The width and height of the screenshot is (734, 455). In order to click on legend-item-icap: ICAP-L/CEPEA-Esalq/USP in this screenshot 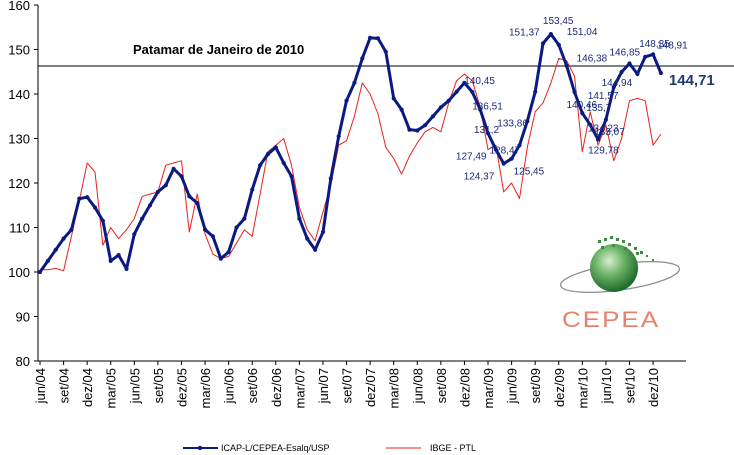, I will do `click(256, 448)`.